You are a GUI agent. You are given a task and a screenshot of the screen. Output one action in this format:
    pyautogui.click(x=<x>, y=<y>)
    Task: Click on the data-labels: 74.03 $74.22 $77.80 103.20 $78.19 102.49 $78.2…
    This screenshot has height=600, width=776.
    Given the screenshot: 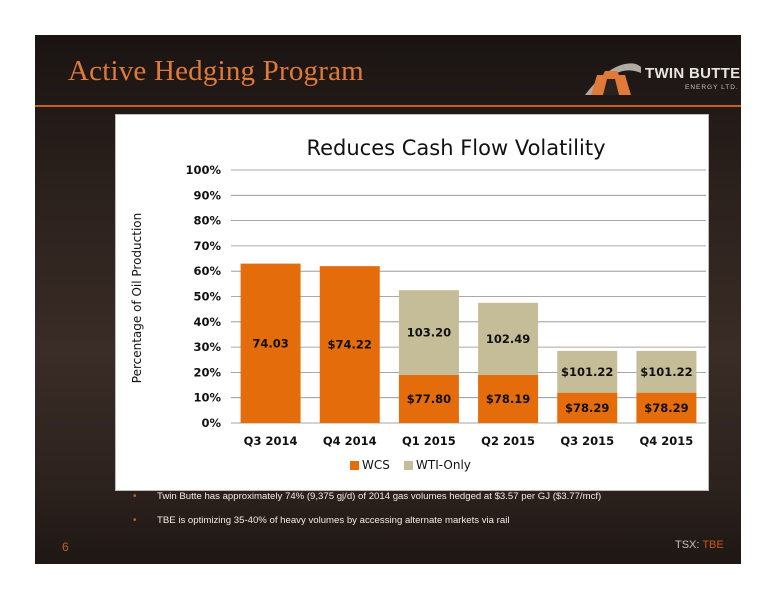 What is the action you would take?
    pyautogui.click(x=472, y=370)
    